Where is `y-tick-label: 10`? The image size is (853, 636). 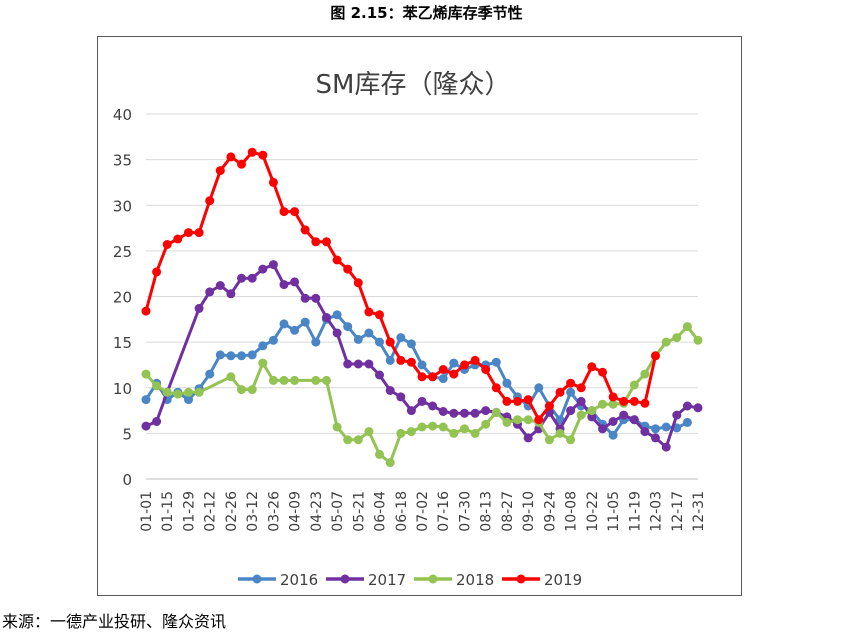
y-tick-label: 10 is located at coordinates (122, 389).